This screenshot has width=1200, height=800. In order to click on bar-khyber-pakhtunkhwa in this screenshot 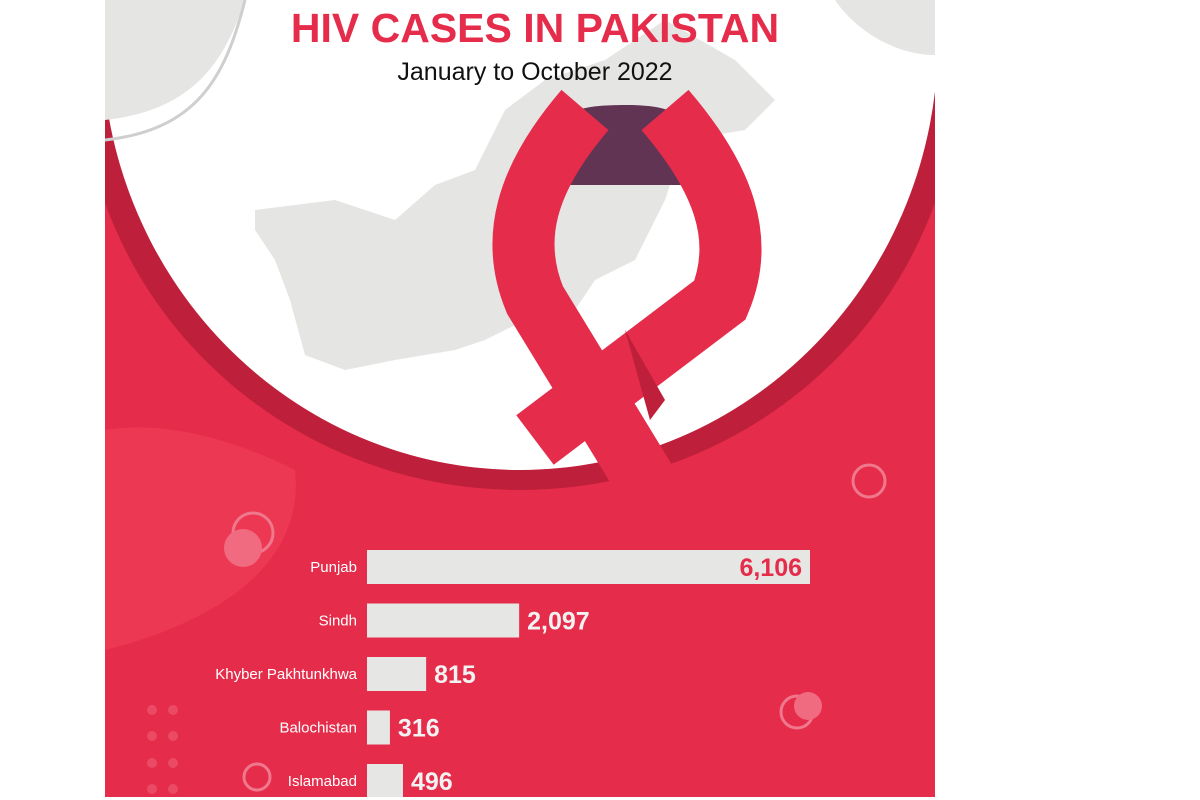, I will do `click(397, 674)`.